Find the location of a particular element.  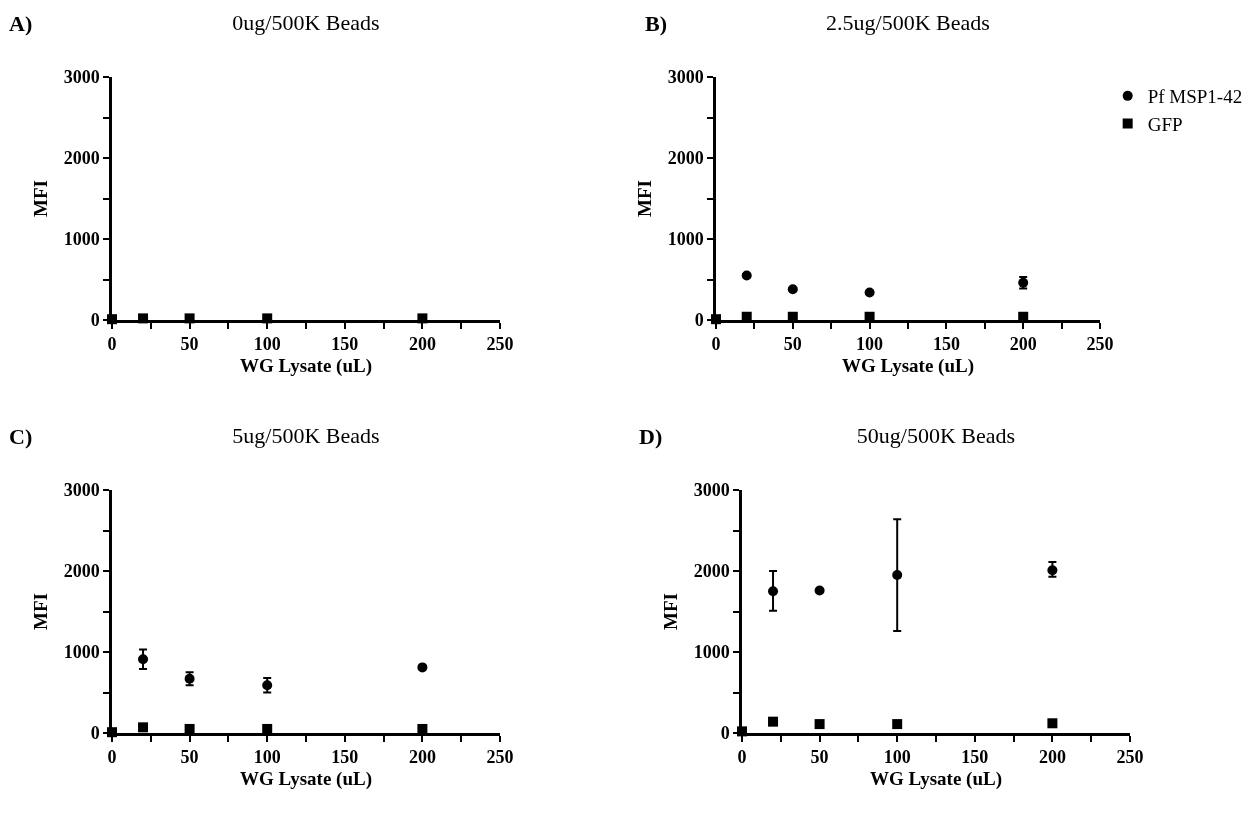

legend-label: GFP is located at coordinates (1165, 124).